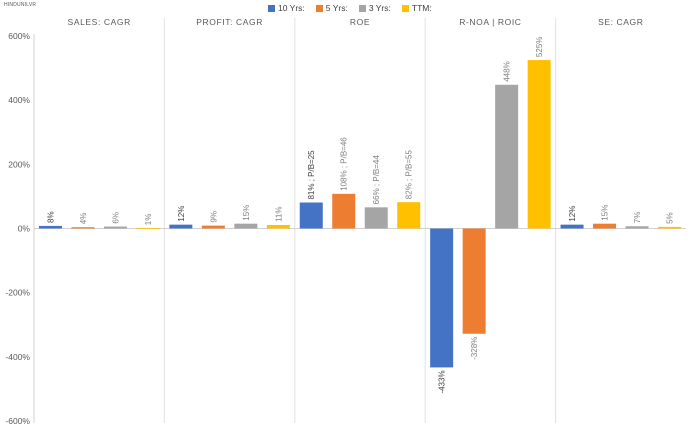  What do you see at coordinates (278, 214) in the screenshot?
I see `data-label: 11%` at bounding box center [278, 214].